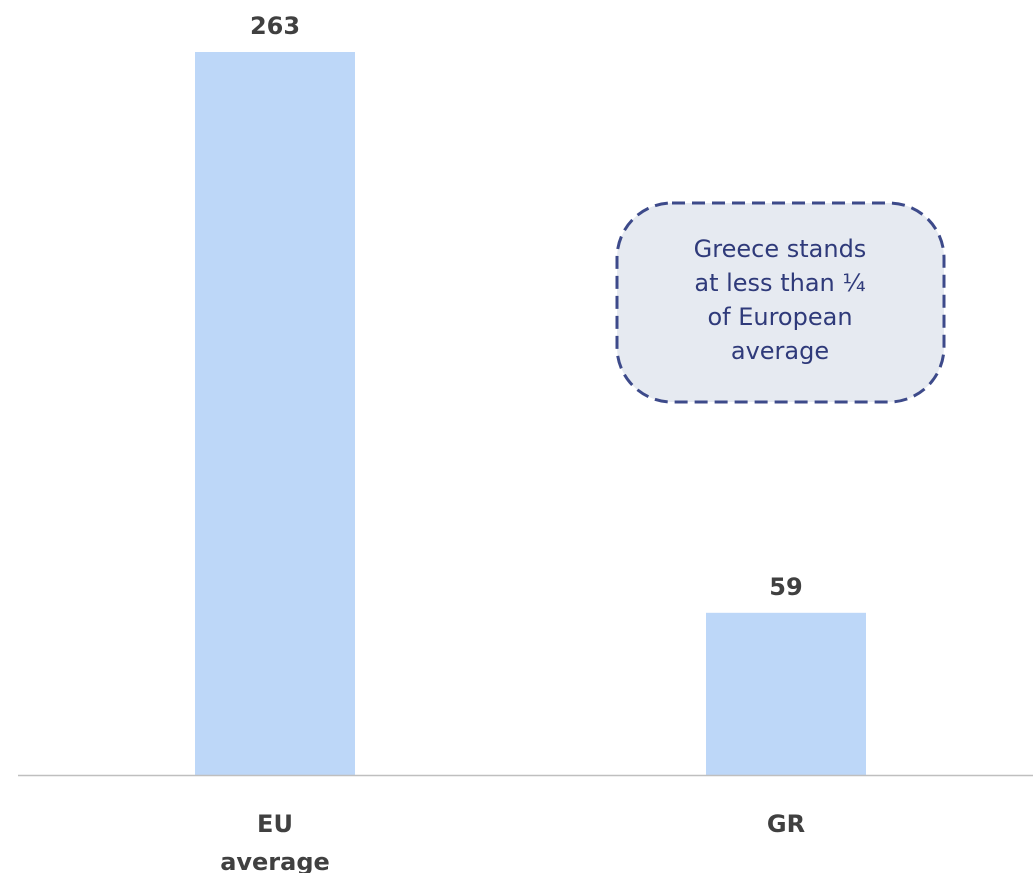  I want to click on bar-value-label-0: 263, so click(275, 26).